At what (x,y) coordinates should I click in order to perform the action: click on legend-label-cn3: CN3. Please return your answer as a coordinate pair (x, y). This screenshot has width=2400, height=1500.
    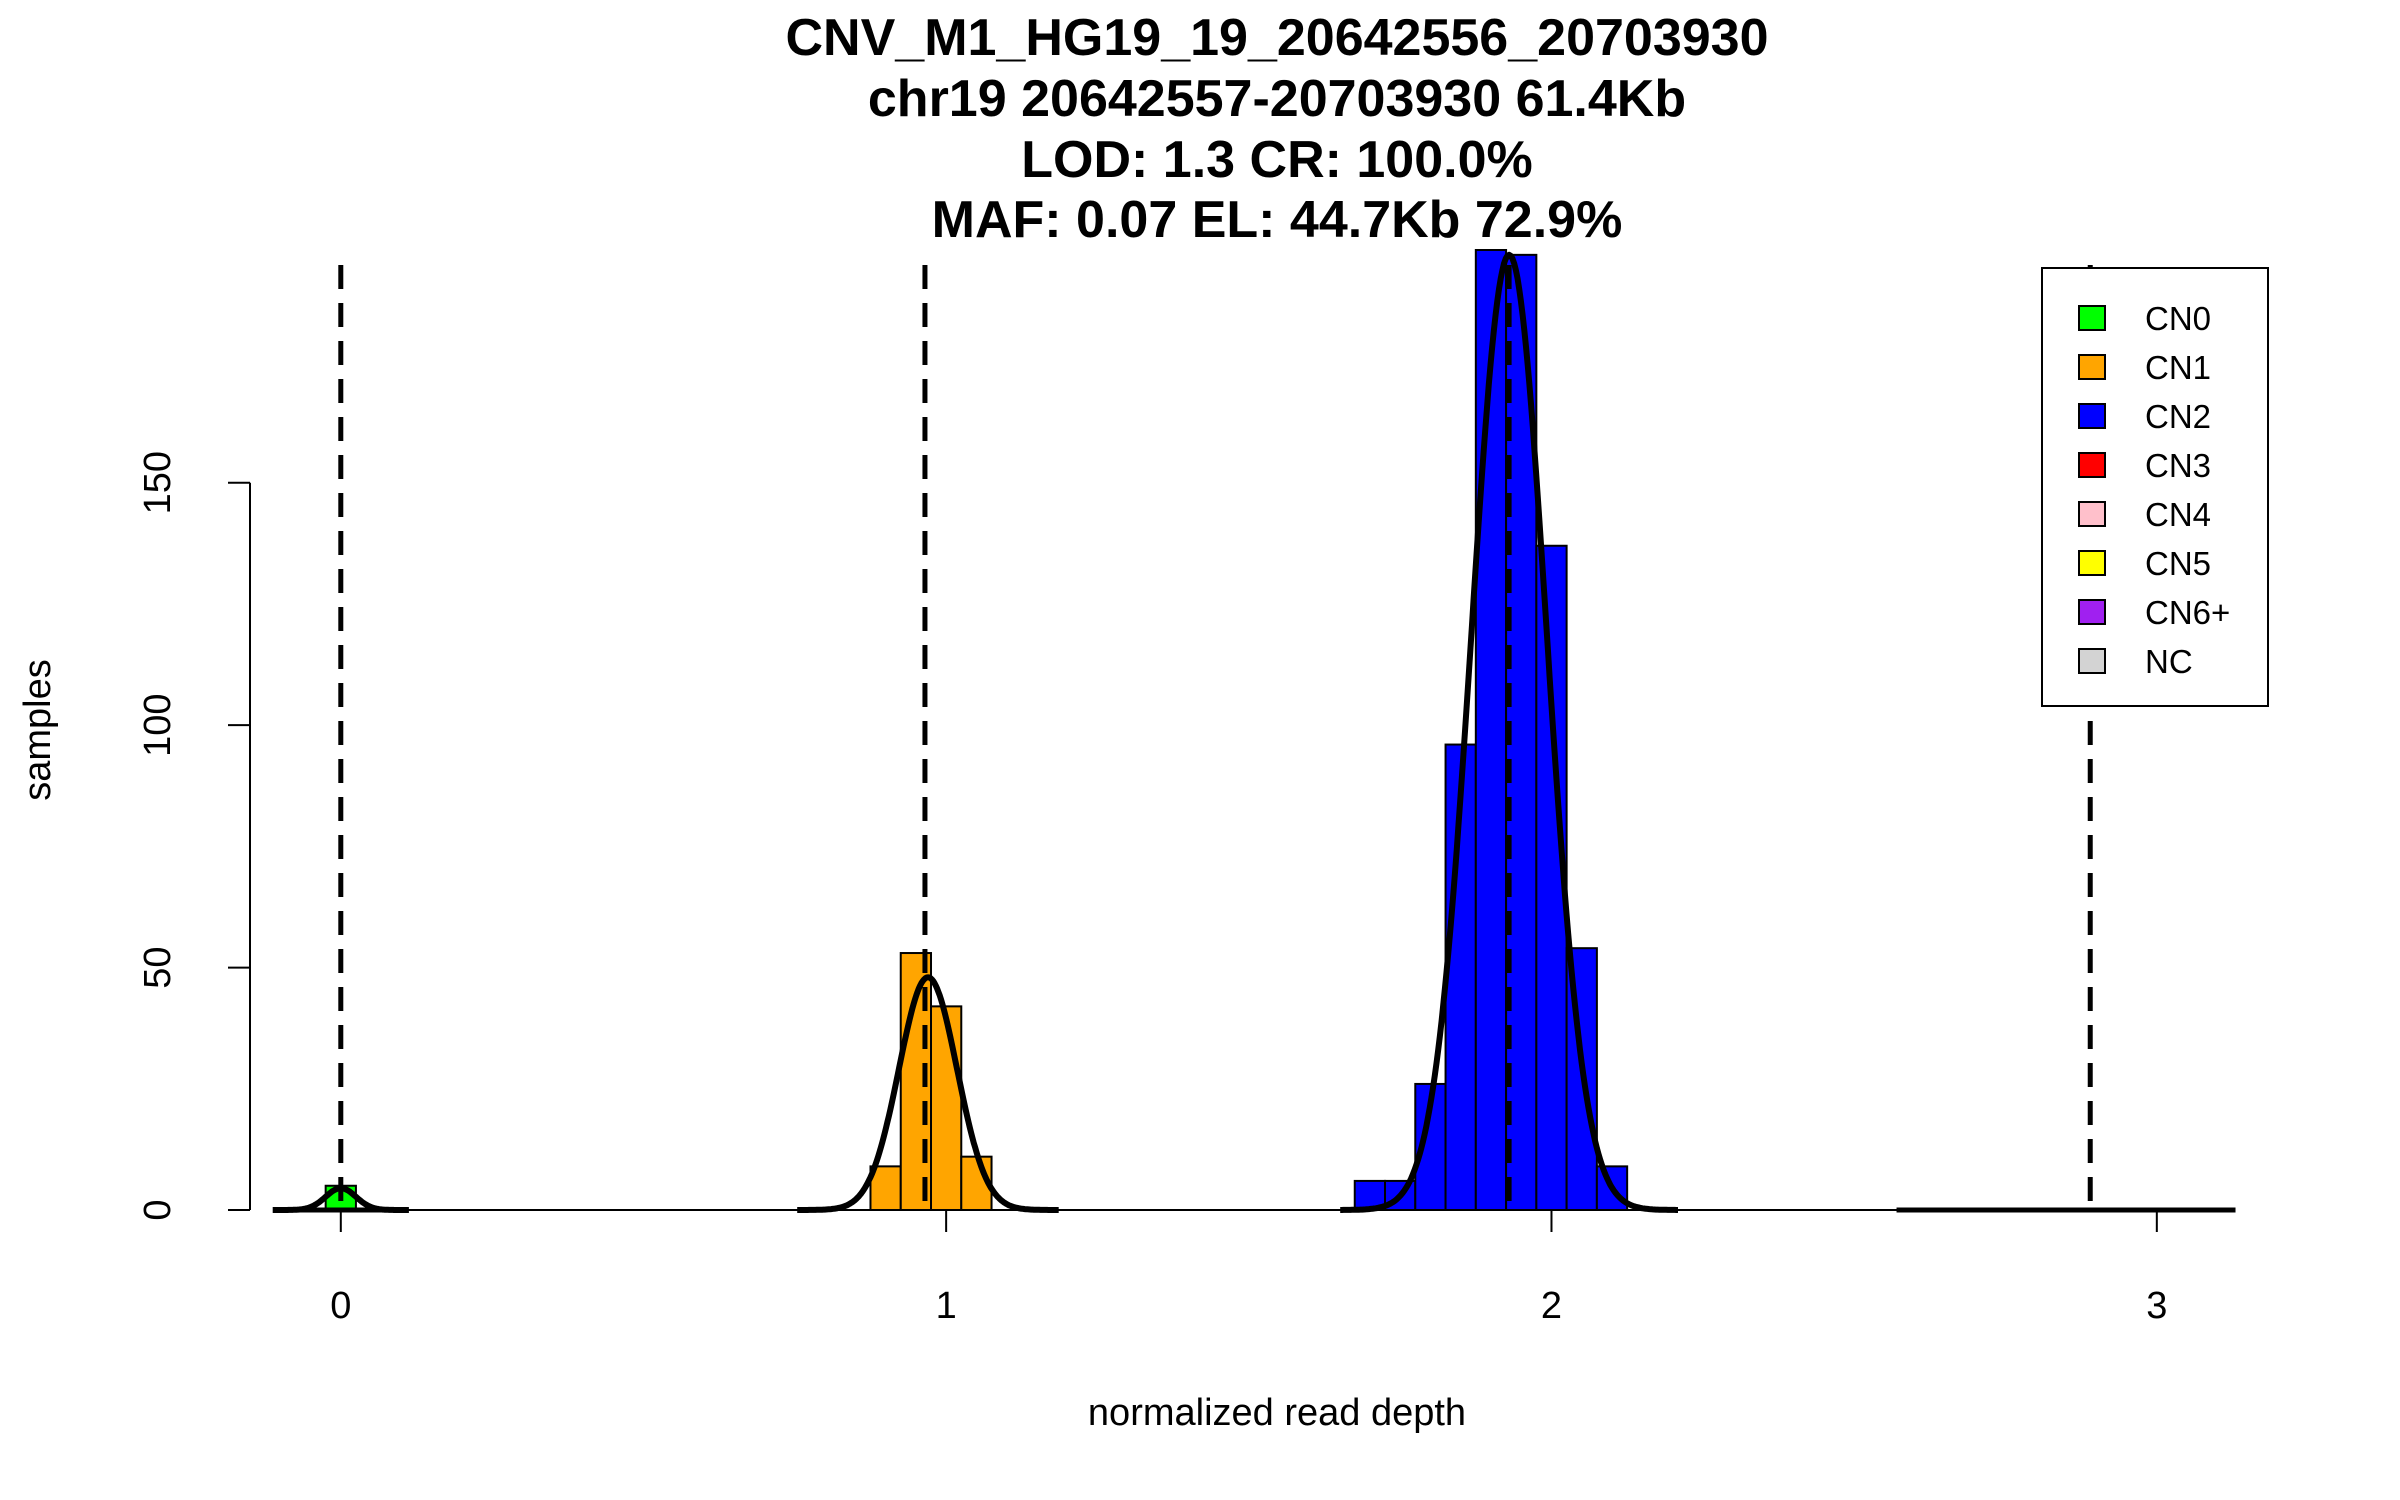
    Looking at the image, I should click on (2178, 465).